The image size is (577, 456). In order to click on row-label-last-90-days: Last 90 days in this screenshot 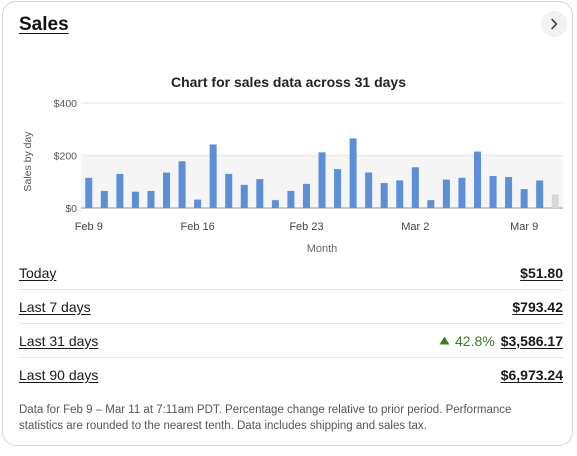, I will do `click(59, 375)`.